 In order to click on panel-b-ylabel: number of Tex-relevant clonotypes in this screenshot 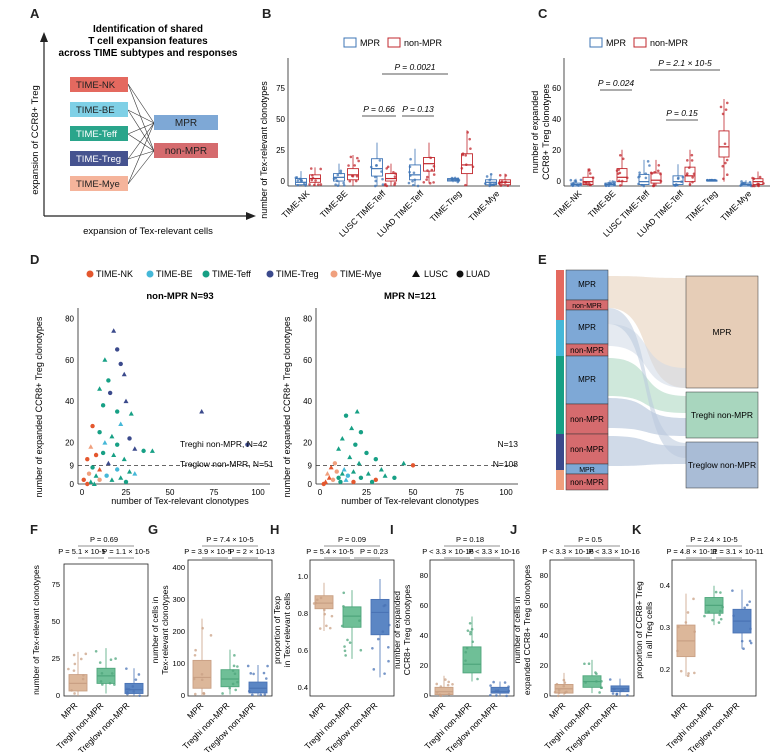, I will do `click(264, 150)`.